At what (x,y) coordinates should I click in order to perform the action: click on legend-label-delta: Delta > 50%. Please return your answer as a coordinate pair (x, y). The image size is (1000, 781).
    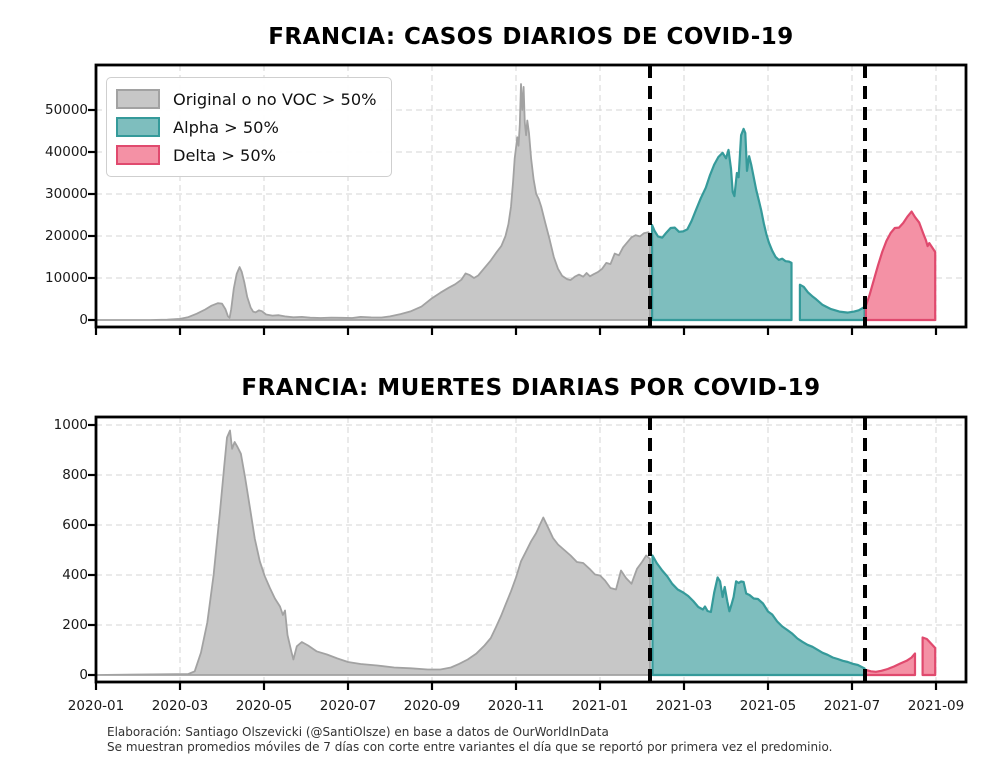
    Looking at the image, I should click on (225, 155).